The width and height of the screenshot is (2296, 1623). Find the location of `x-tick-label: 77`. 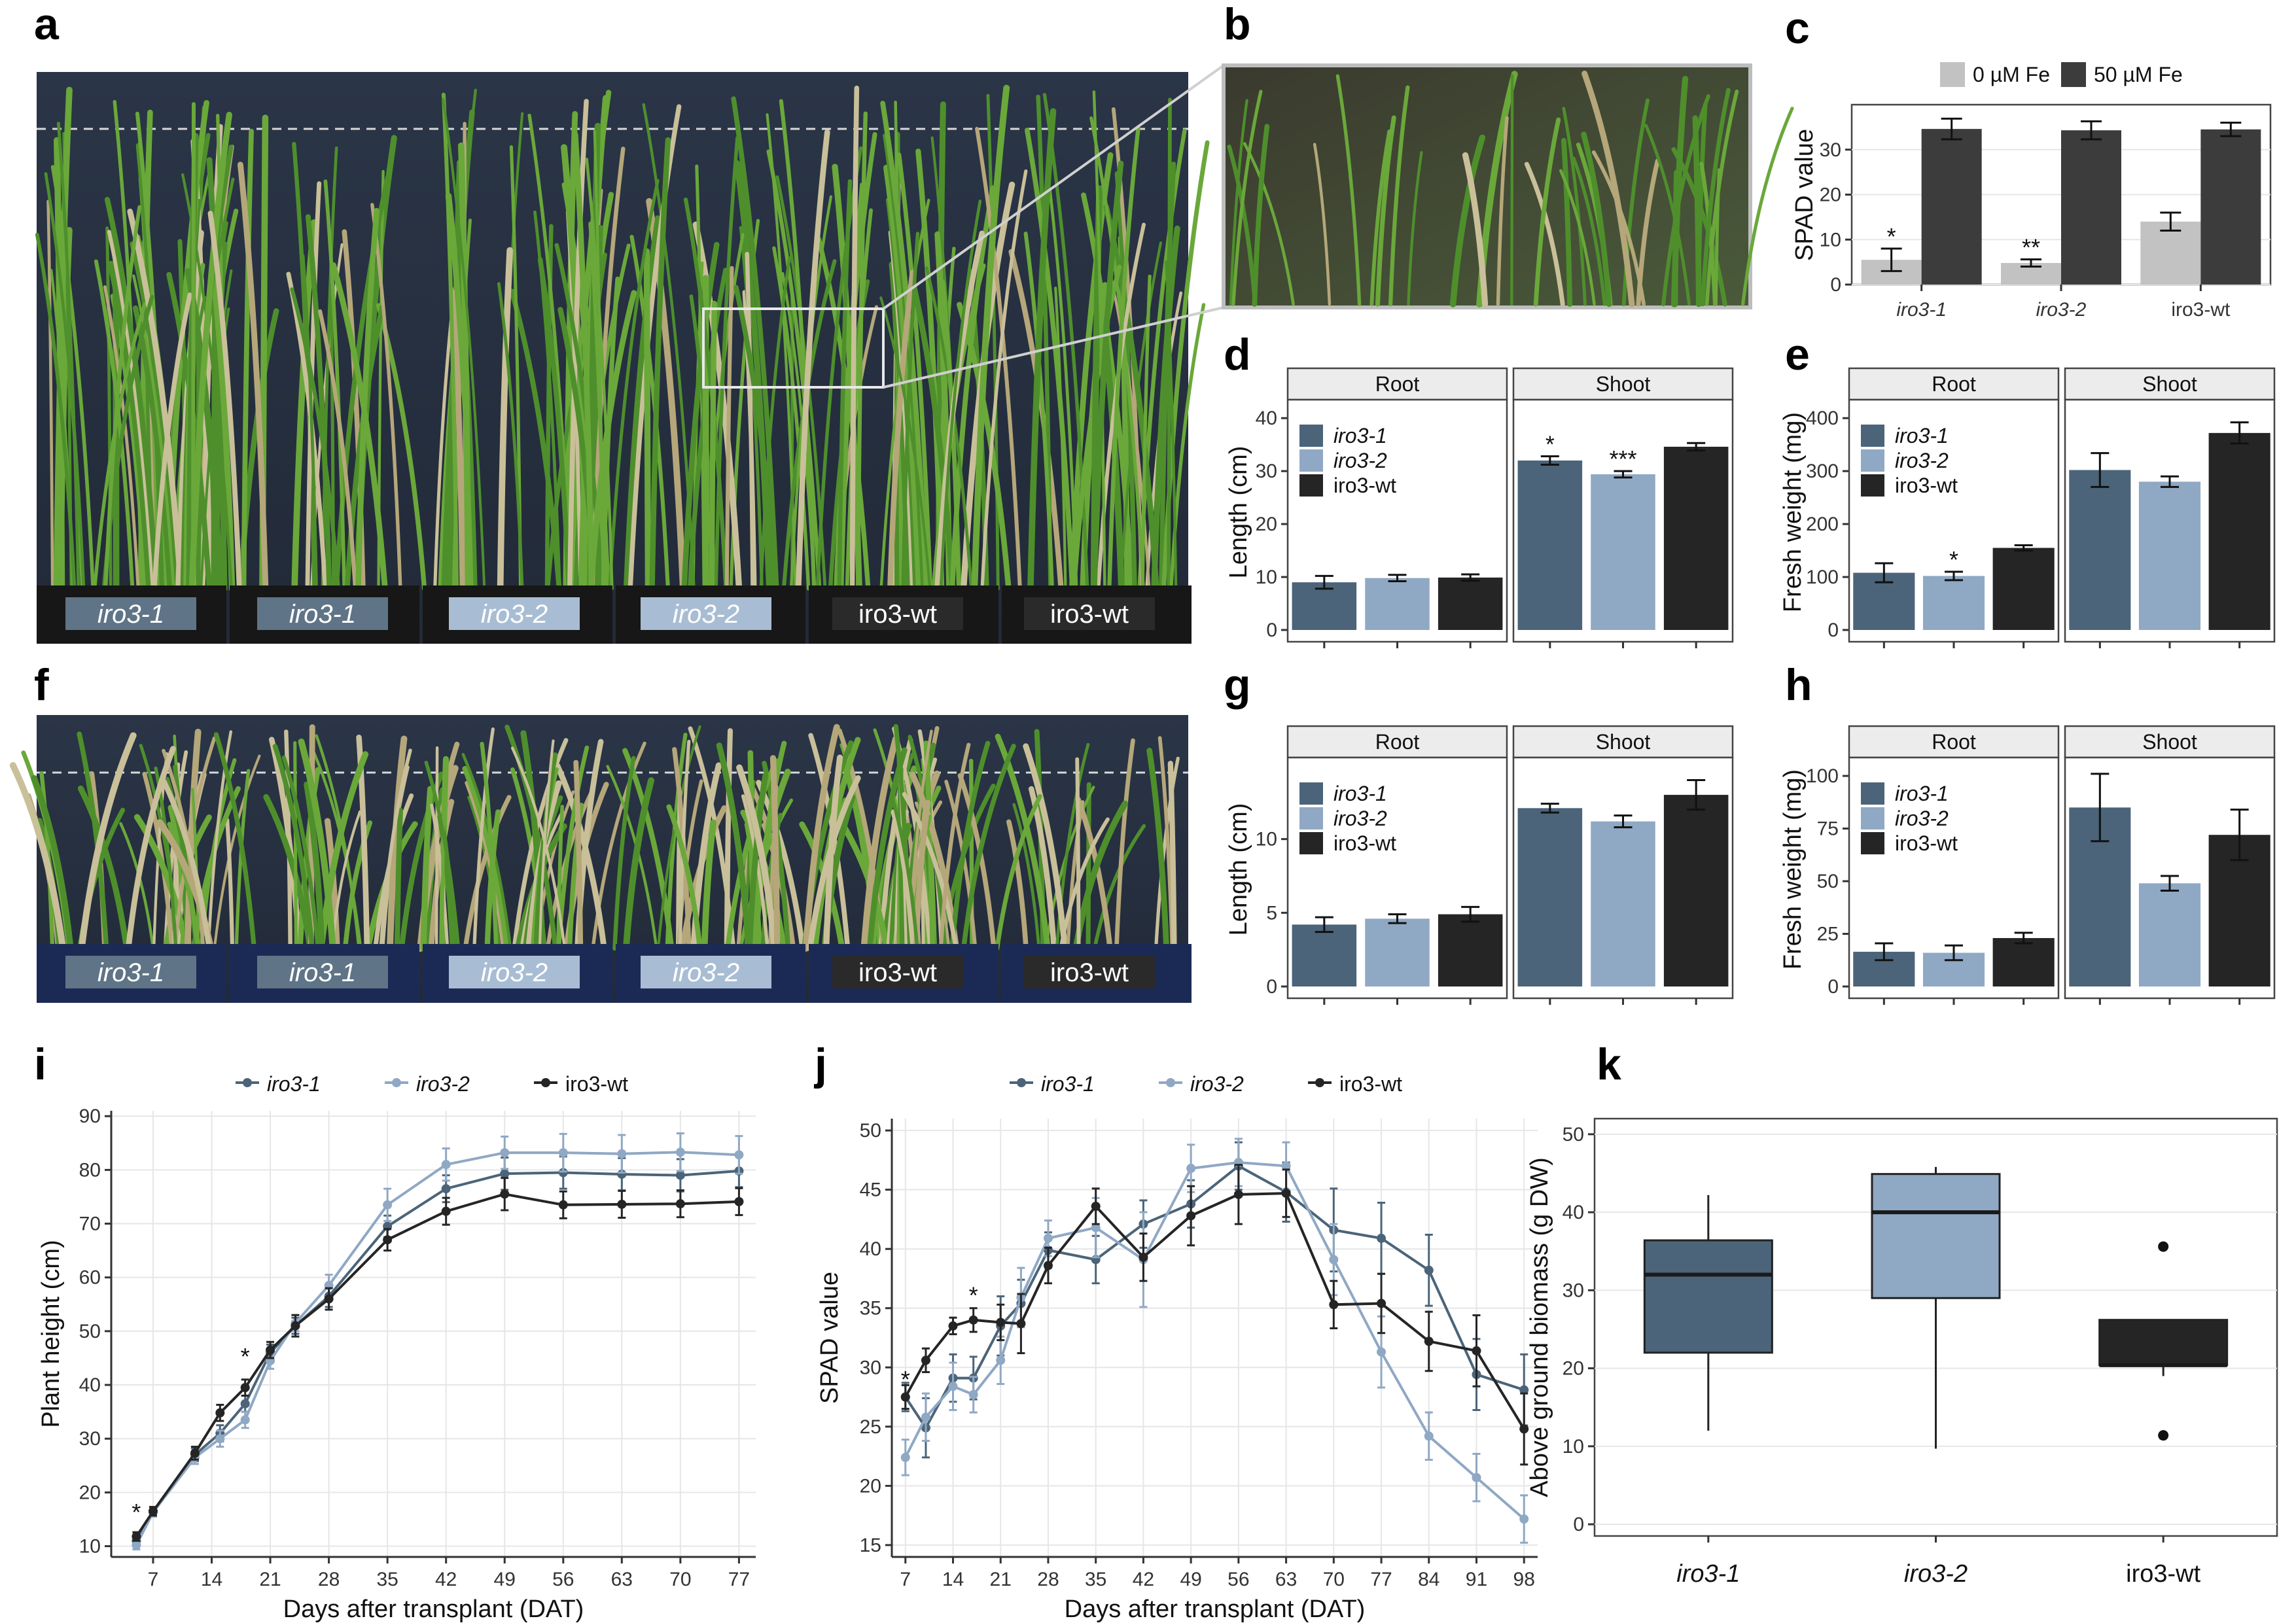

x-tick-label: 77 is located at coordinates (1381, 1580).